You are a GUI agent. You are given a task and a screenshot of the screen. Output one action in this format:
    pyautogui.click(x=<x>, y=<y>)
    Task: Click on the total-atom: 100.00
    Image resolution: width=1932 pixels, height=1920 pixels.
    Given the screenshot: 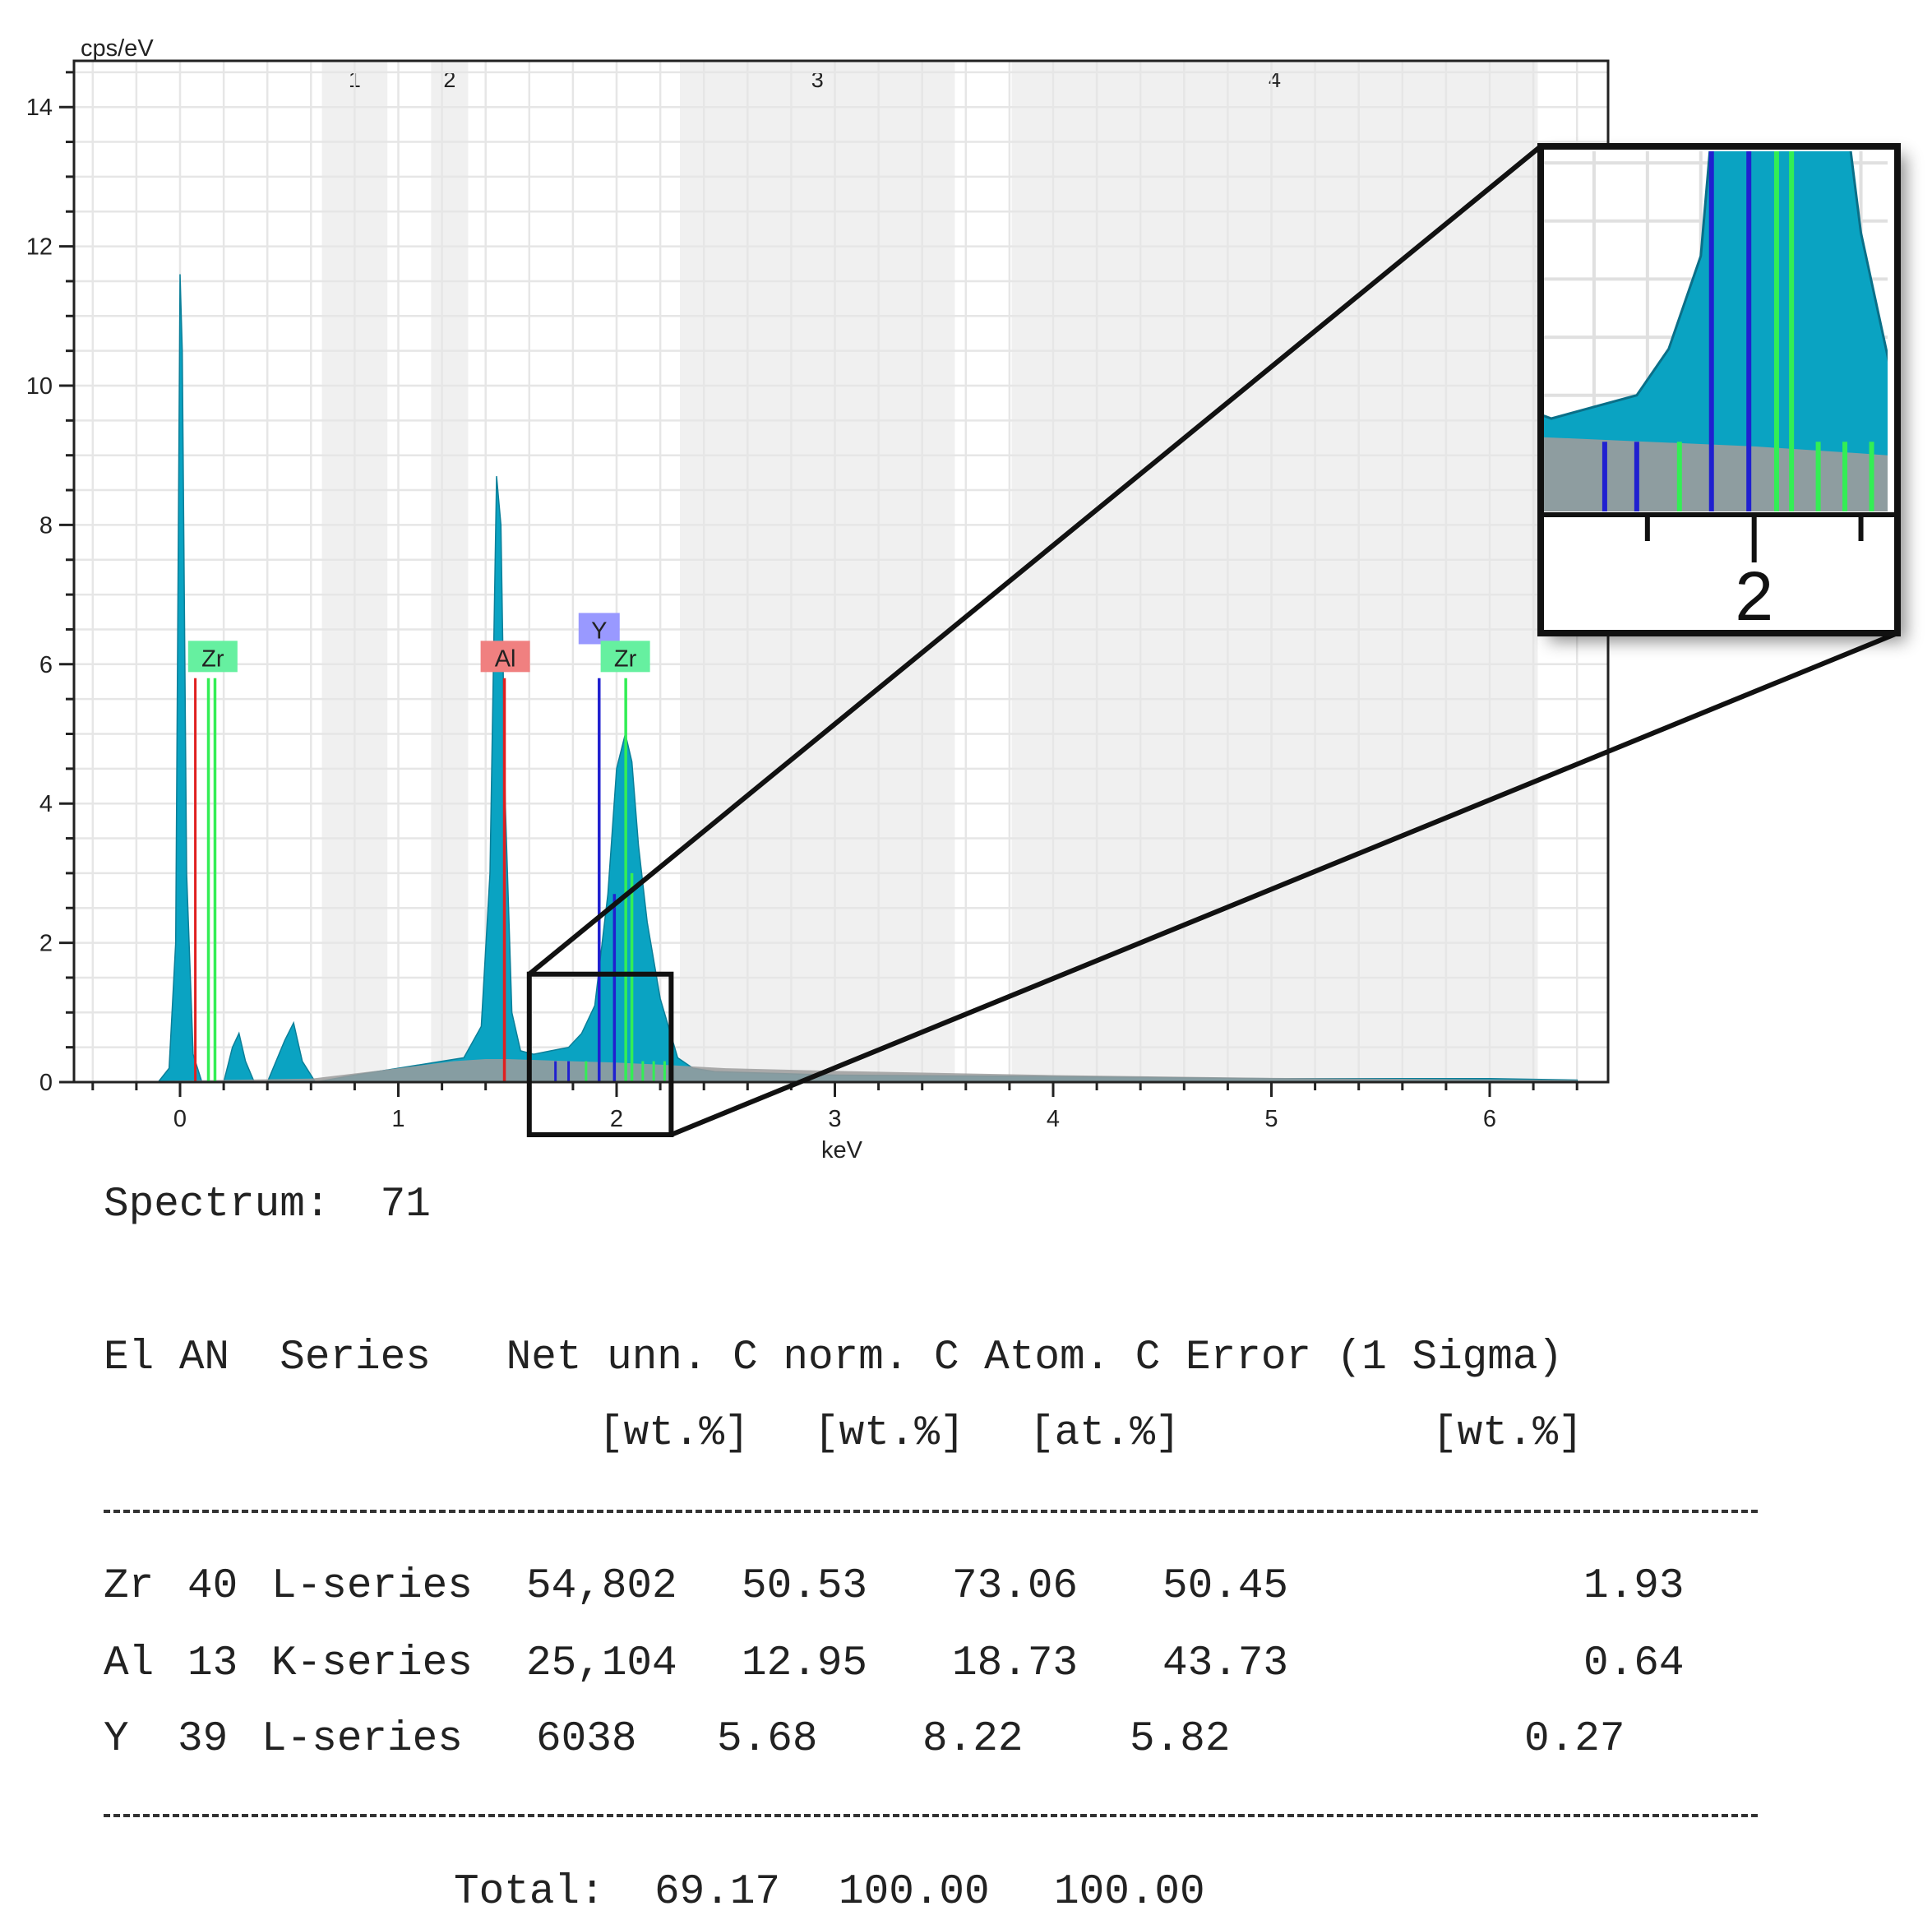 What is the action you would take?
    pyautogui.click(x=1129, y=1892)
    